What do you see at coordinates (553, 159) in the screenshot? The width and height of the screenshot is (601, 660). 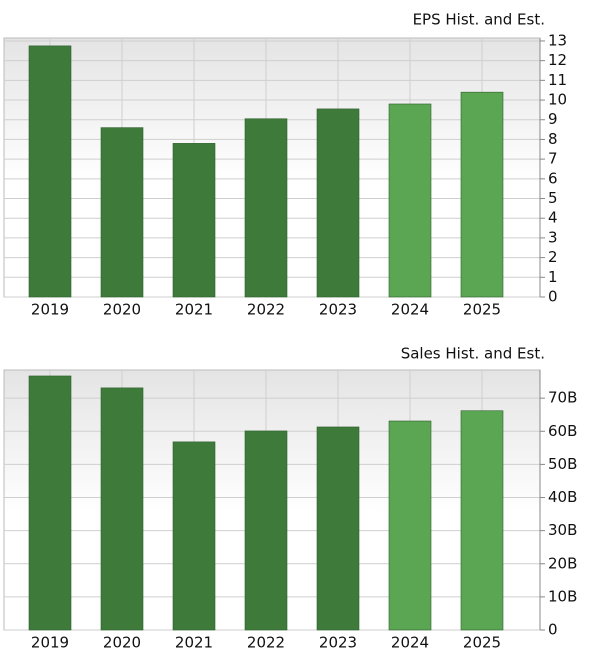 I see `y-tick-label: 7` at bounding box center [553, 159].